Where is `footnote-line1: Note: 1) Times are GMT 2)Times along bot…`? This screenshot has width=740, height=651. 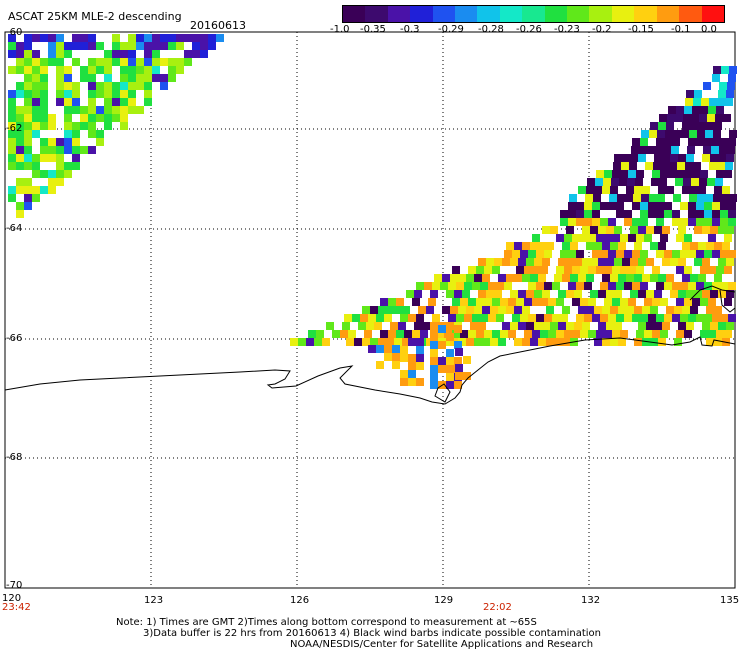
footnote-line1: Note: 1) Times are GMT 2)Times along bot… is located at coordinates (326, 622).